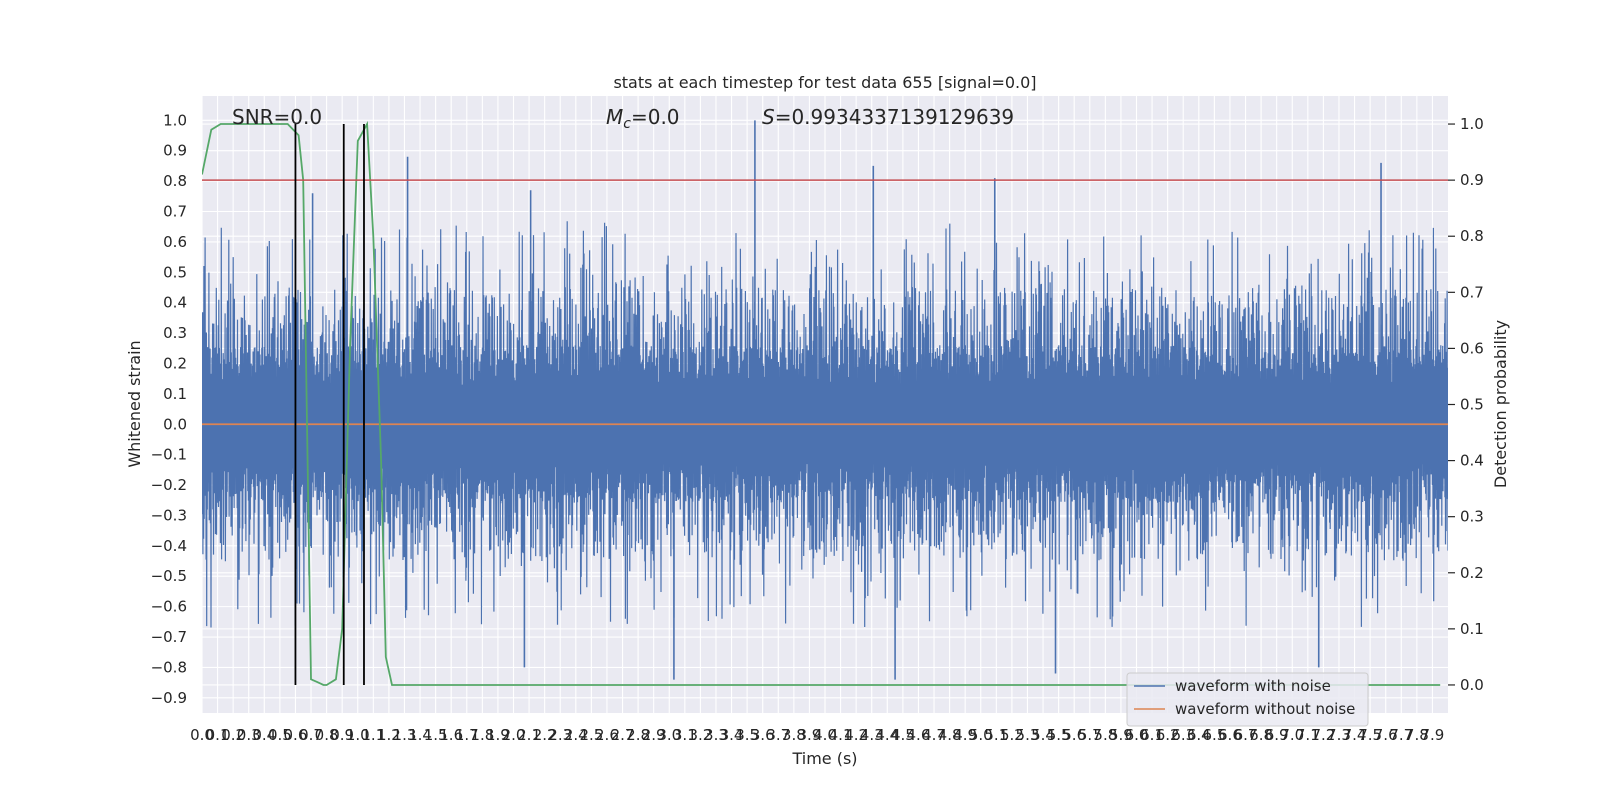 The width and height of the screenshot is (1600, 800). What do you see at coordinates (1472, 461) in the screenshot?
I see `y-right-tick-label: 0.4` at bounding box center [1472, 461].